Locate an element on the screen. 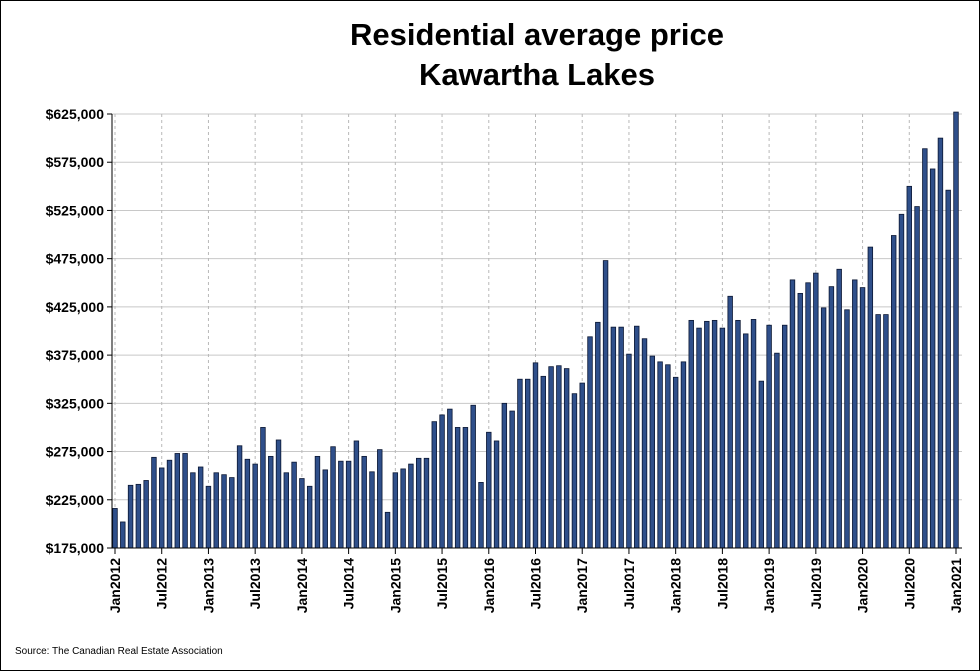  chart-title-line: Residential average price is located at coordinates (537, 34).